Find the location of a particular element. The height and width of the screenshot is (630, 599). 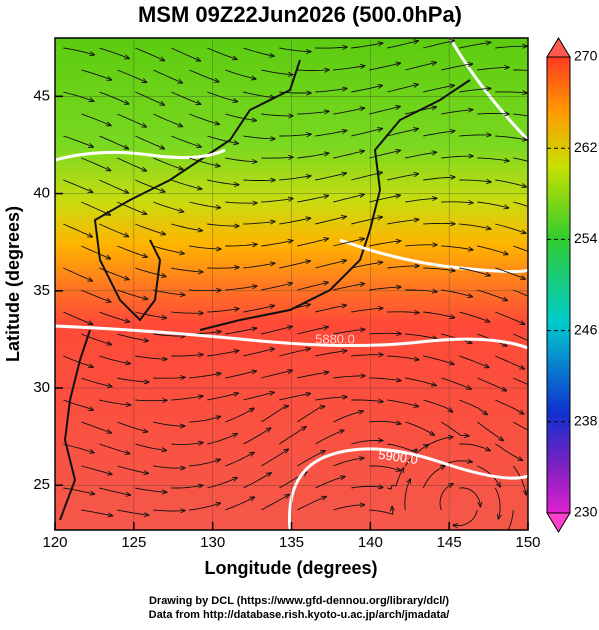

x-tick-label: 140 is located at coordinates (370, 542).